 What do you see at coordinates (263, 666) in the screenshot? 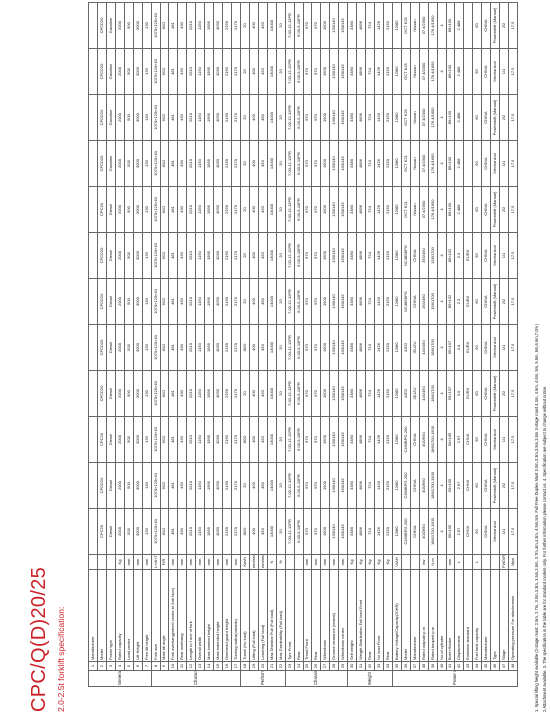
I see `row-number: 20` at bounding box center [263, 666].